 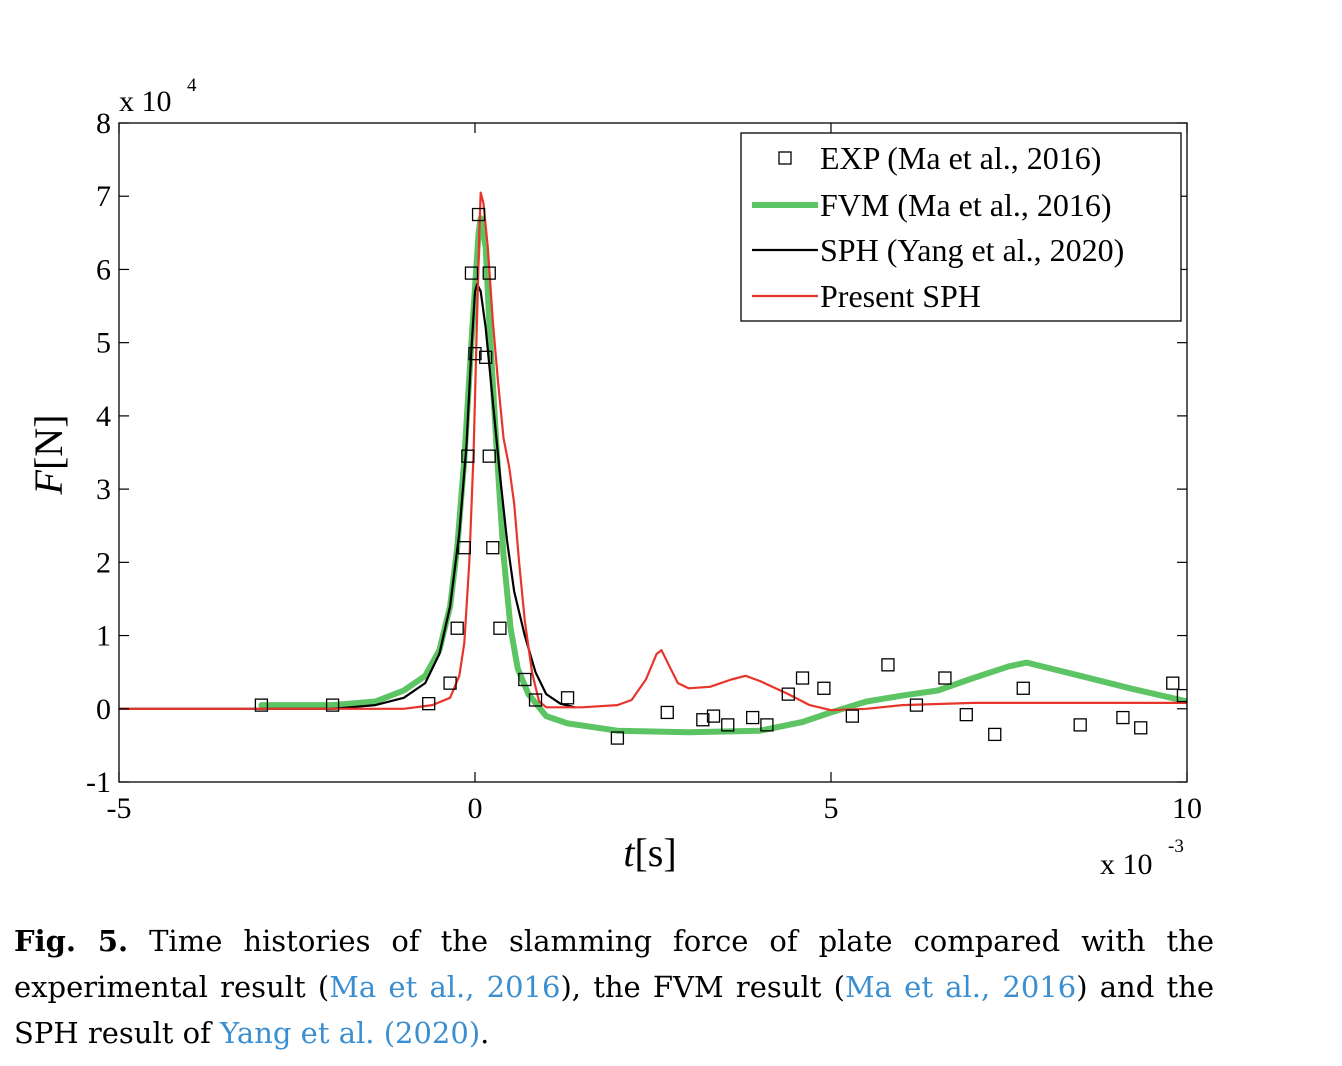 I want to click on sph-yang-line, so click(x=347, y=496).